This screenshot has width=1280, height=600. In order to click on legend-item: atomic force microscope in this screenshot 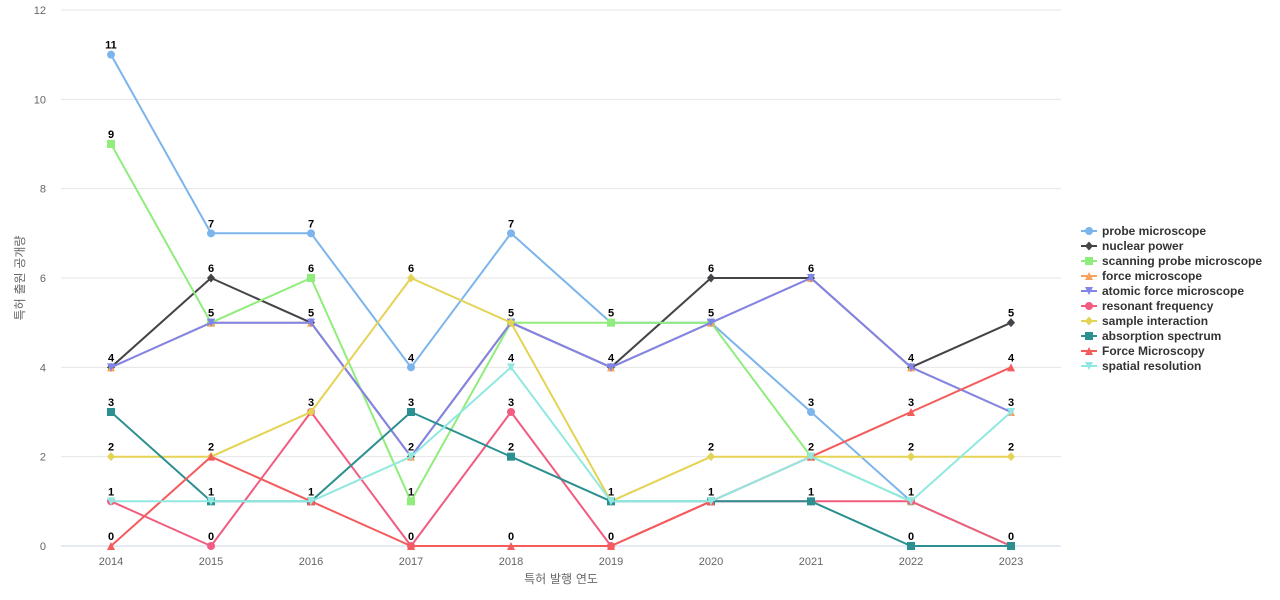, I will do `click(1162, 291)`.